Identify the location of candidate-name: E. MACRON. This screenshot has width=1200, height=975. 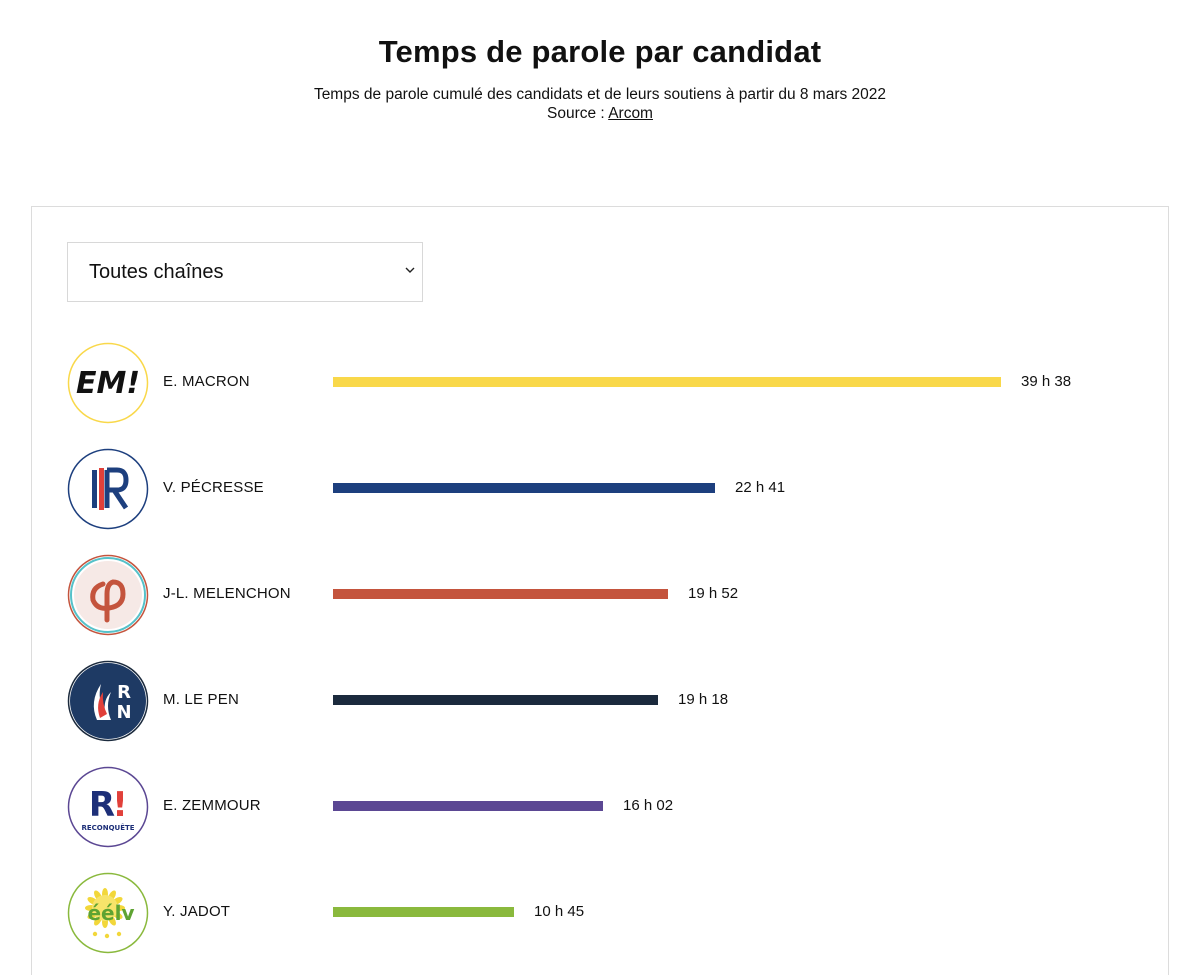
(206, 381).